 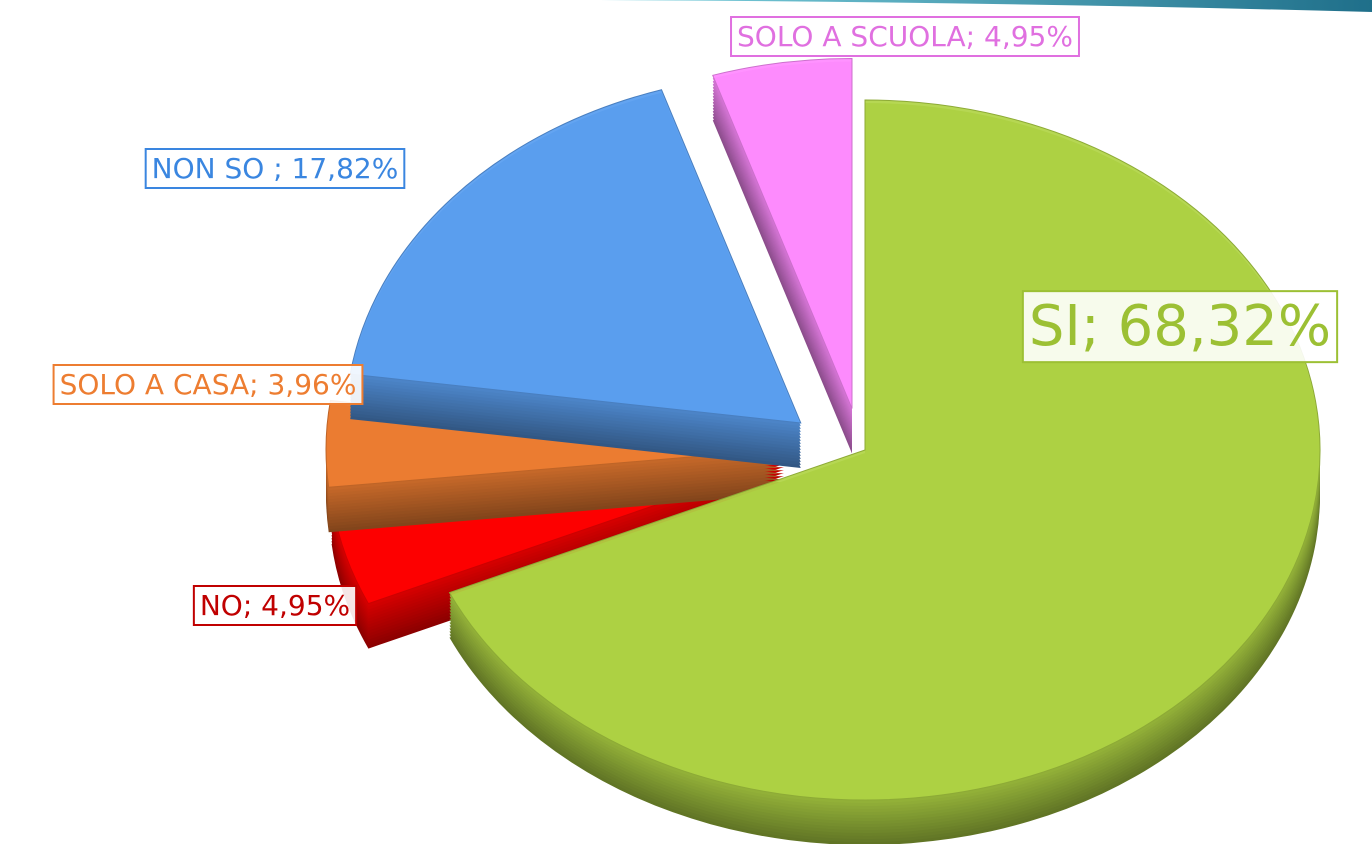 I want to click on data-label: NON SO ; 17,82%, so click(x=275, y=168).